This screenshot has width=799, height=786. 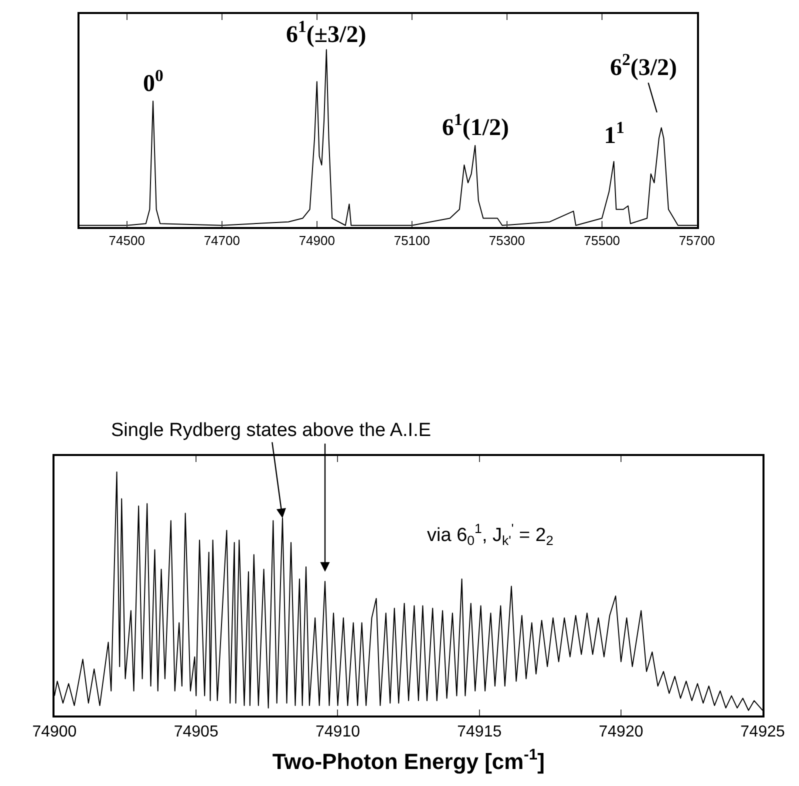 What do you see at coordinates (614, 134) in the screenshot?
I see `annotation: 1$^{1}$` at bounding box center [614, 134].